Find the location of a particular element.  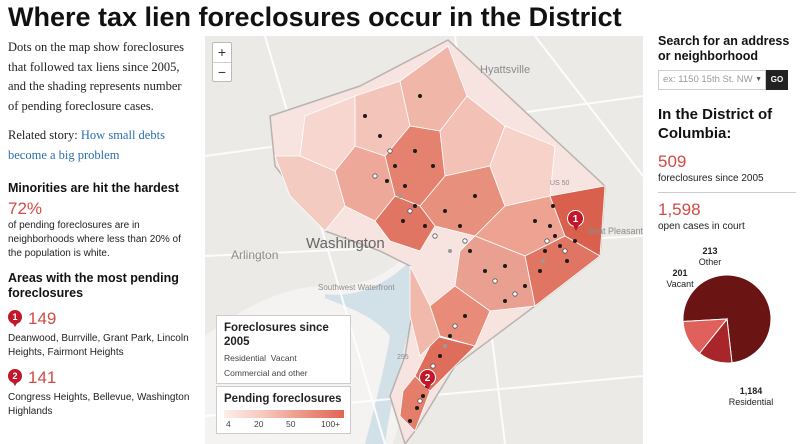

zoom-control: + − is located at coordinates (222, 62).